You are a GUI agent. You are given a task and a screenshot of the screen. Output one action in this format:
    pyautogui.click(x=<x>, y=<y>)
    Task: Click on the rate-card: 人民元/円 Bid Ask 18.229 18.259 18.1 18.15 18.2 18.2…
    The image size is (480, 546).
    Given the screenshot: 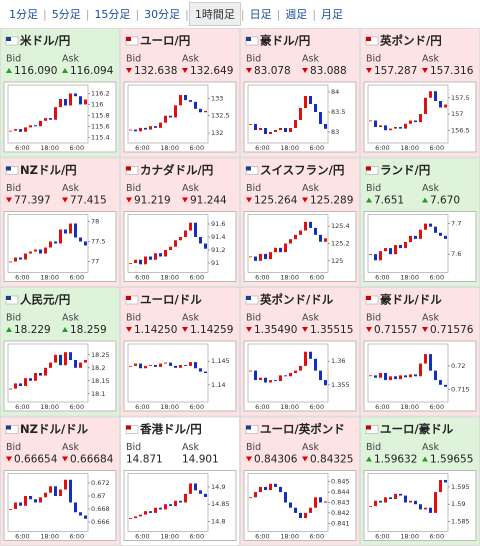 What is the action you would take?
    pyautogui.click(x=60, y=352)
    